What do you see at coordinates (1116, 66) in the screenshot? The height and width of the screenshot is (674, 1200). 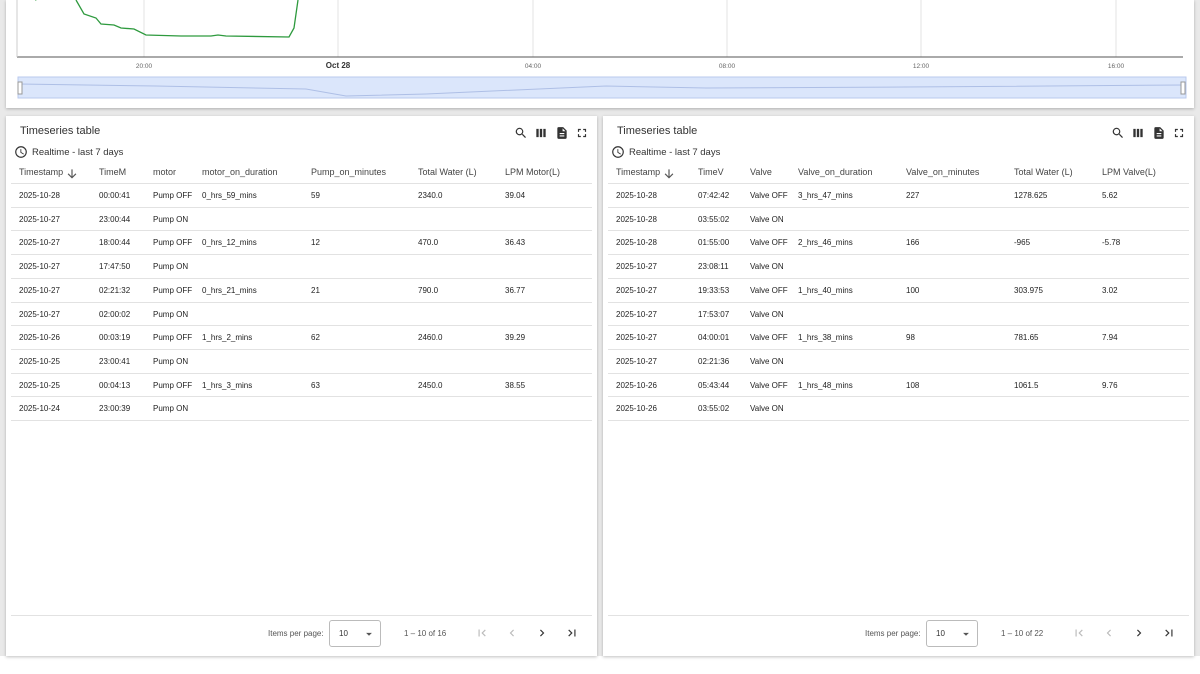 I see `x-tick-label: 16:00` at bounding box center [1116, 66].